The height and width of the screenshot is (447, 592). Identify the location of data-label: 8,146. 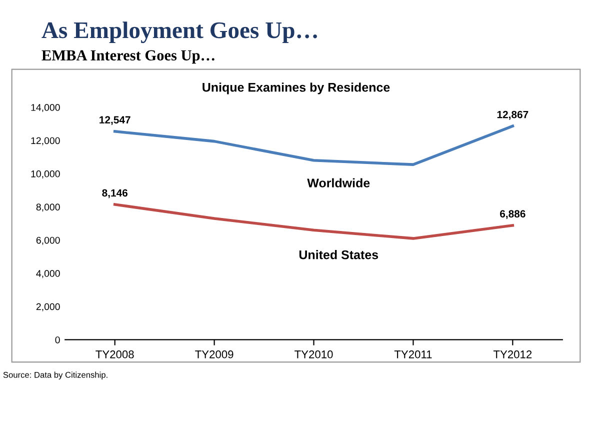
(115, 193).